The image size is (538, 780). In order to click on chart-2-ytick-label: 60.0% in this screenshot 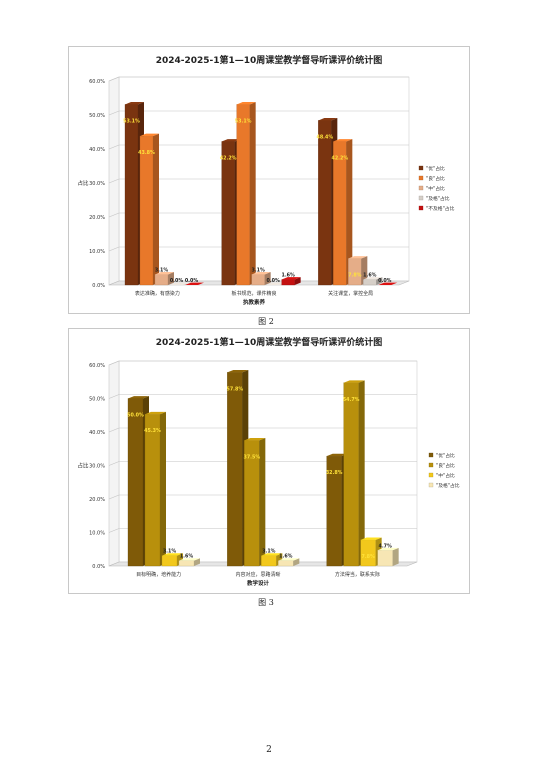, I will do `click(97, 366)`.